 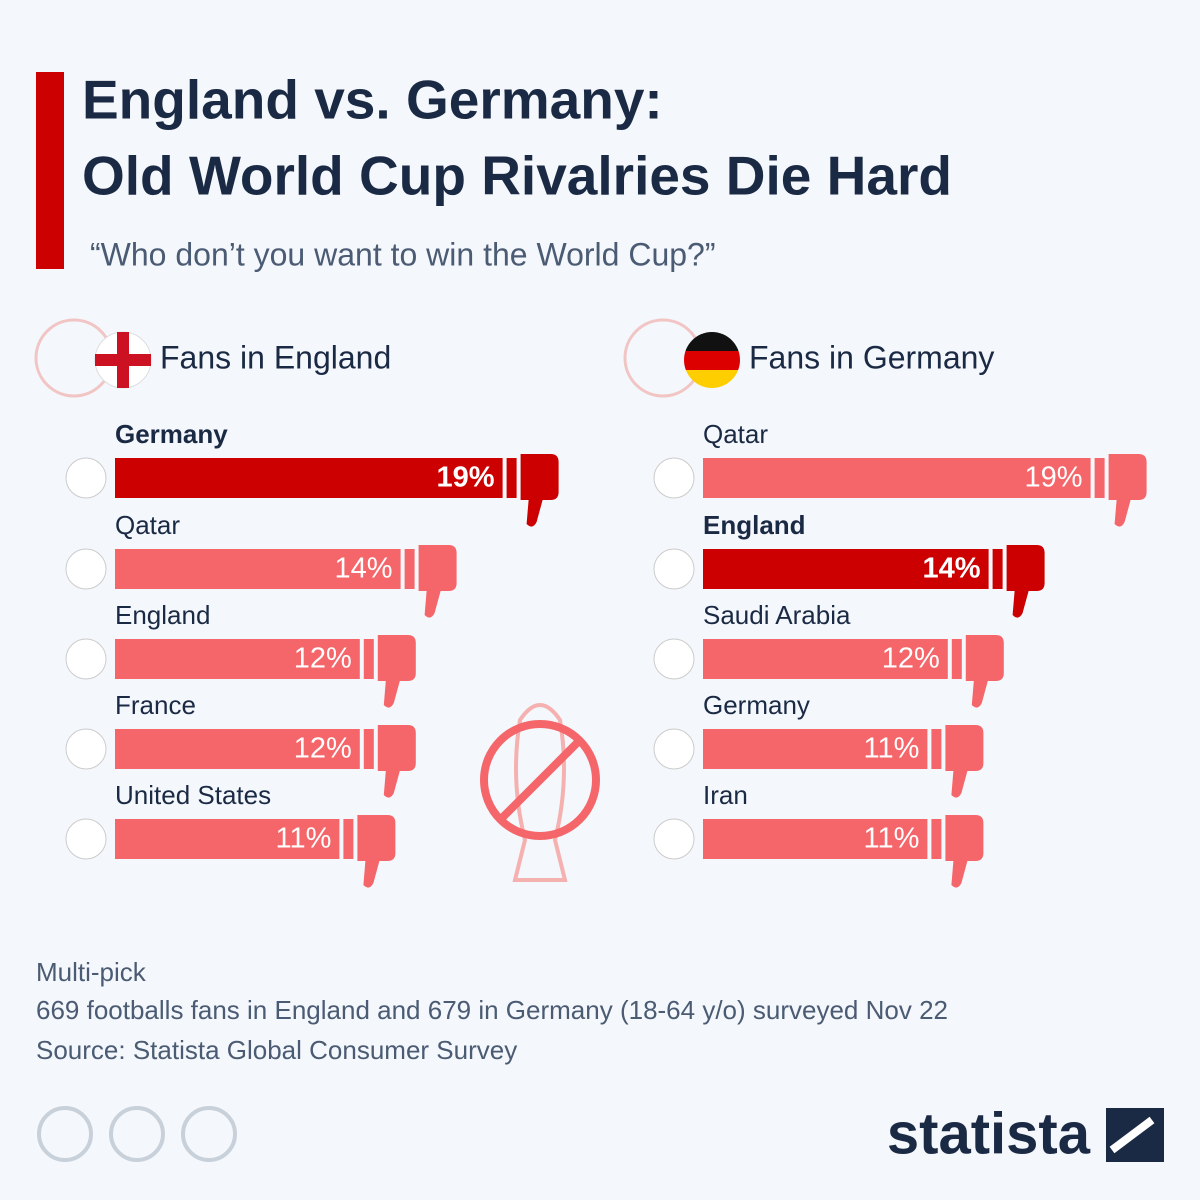 I want to click on title-line: England vs. Germany:, so click(x=372, y=100).